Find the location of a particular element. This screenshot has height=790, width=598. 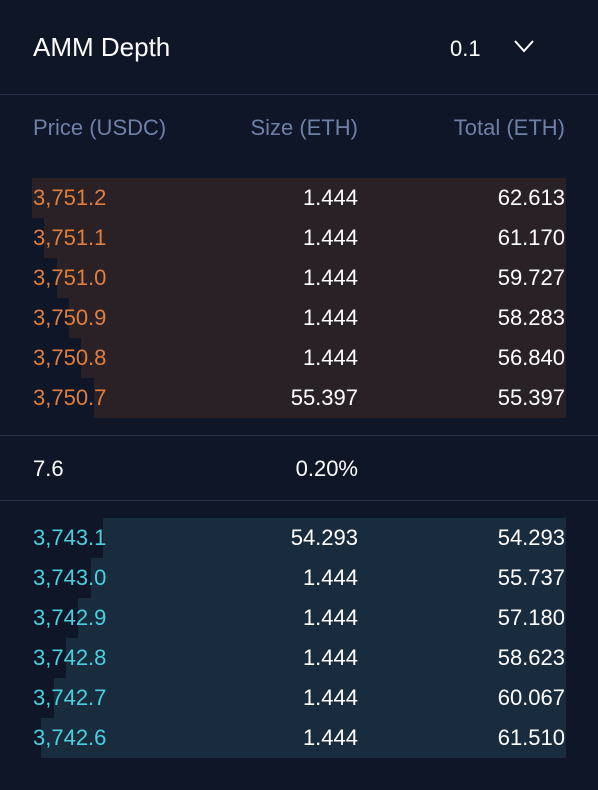

cell-total: 55.737 is located at coordinates (531, 577).